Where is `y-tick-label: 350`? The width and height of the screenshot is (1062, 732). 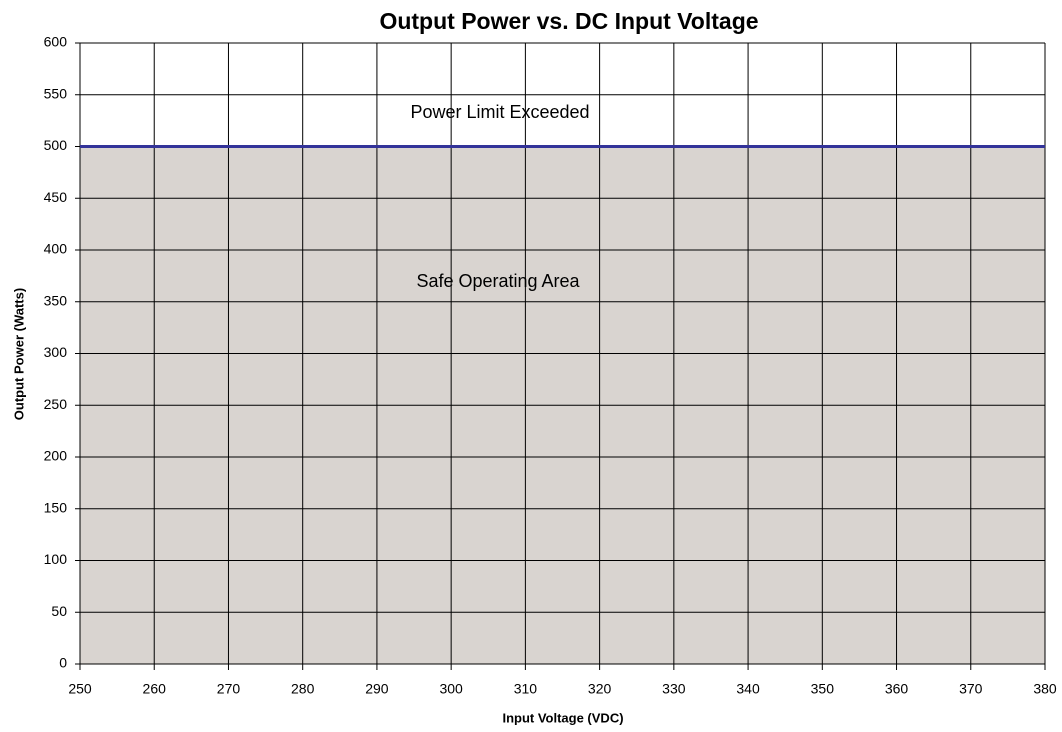 y-tick-label: 350 is located at coordinates (56, 300).